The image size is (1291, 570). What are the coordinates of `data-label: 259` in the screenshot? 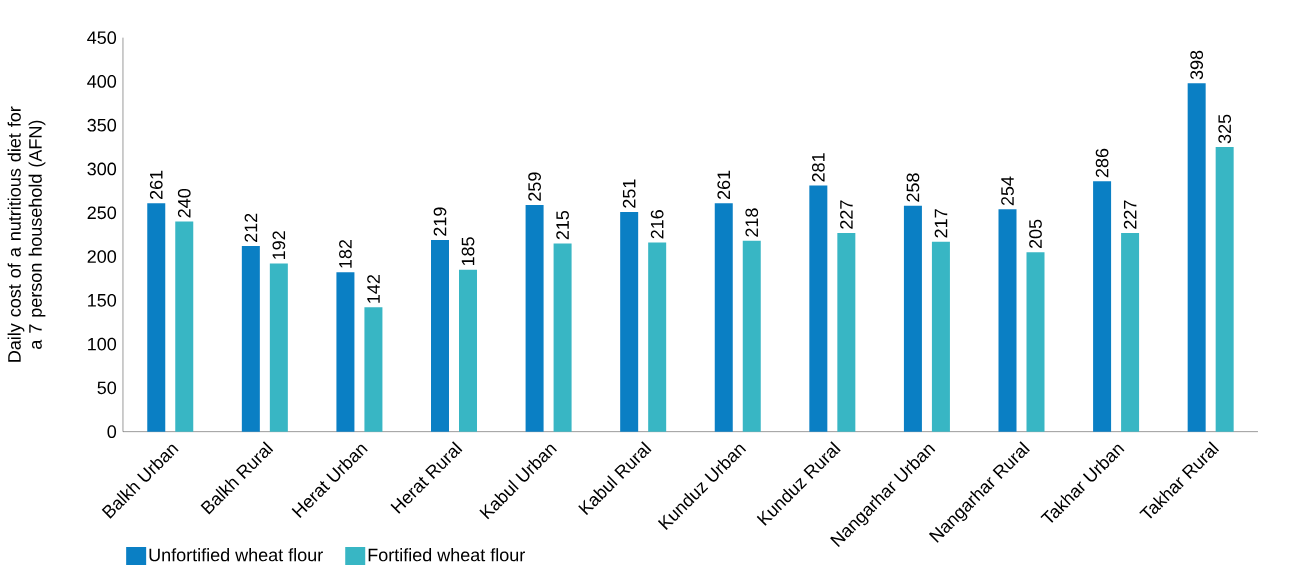 It's located at (534, 186).